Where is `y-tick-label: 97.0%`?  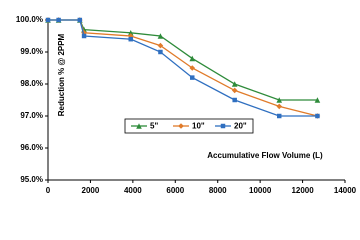 y-tick-label: 97.0% is located at coordinates (31, 115).